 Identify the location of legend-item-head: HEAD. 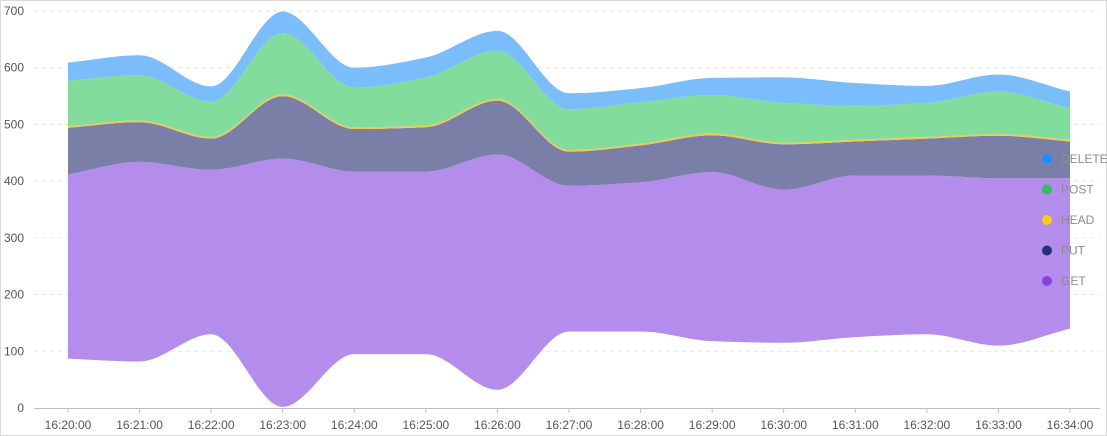
(1068, 220).